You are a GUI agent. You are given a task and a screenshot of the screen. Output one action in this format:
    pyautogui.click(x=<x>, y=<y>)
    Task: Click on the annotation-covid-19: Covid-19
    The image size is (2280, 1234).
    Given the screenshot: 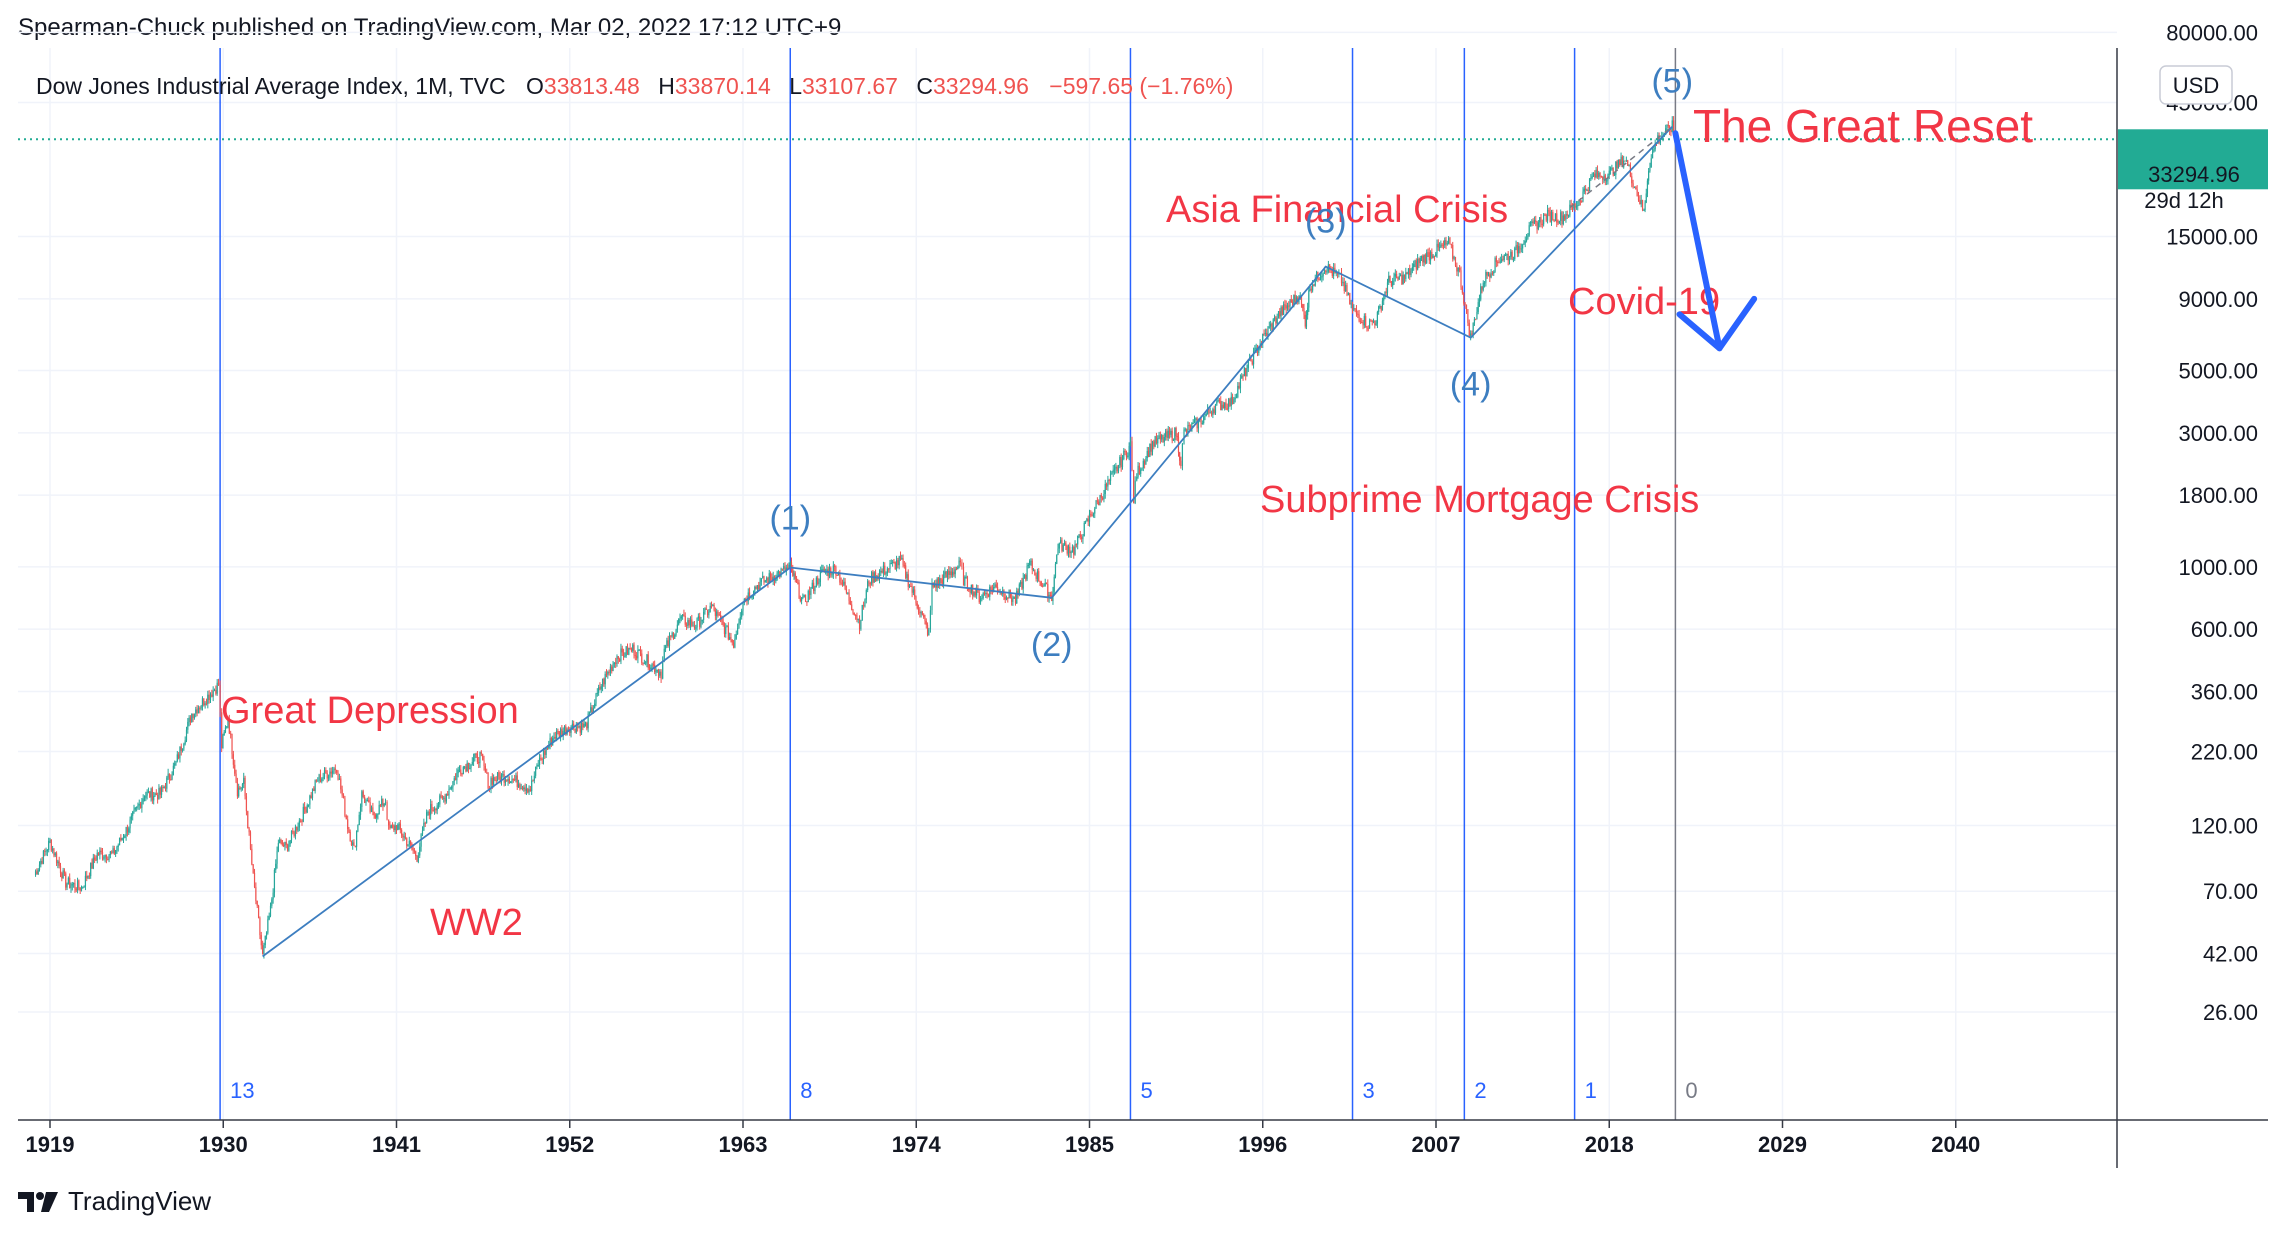 What is the action you would take?
    pyautogui.click(x=1644, y=302)
    